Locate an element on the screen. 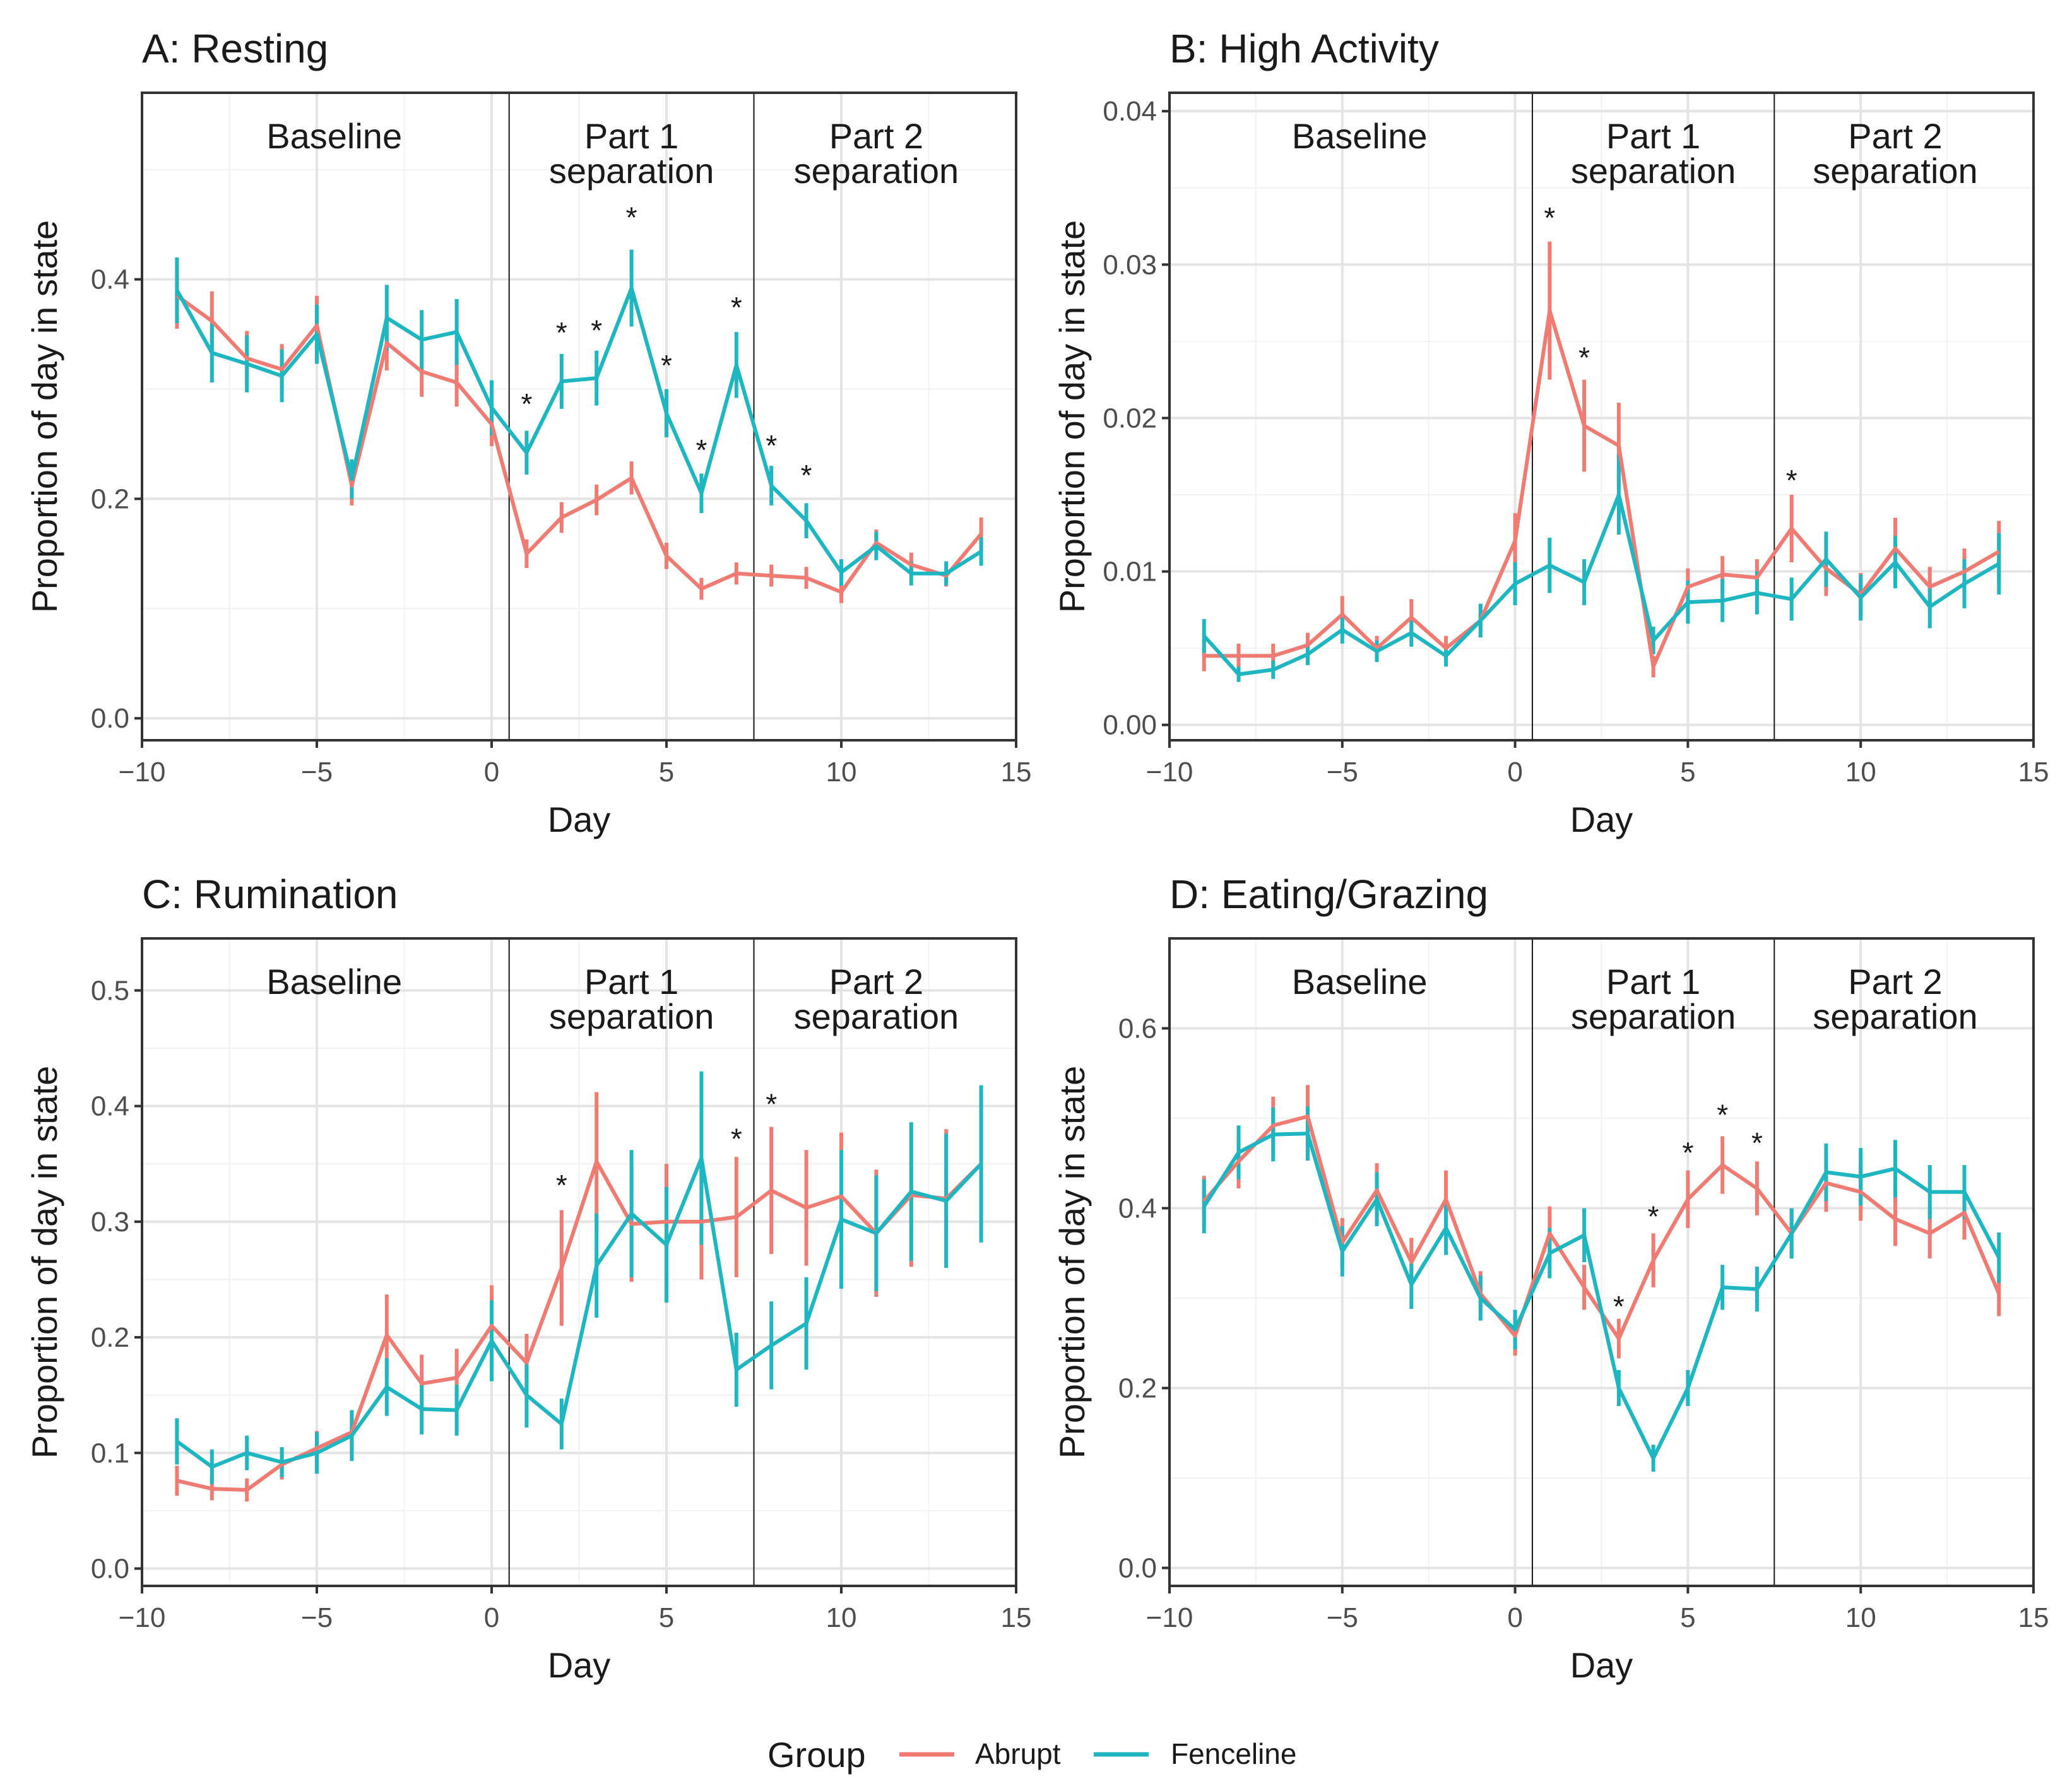 This screenshot has height=1791, width=2072. chart1-title: A: Resting is located at coordinates (235, 48).